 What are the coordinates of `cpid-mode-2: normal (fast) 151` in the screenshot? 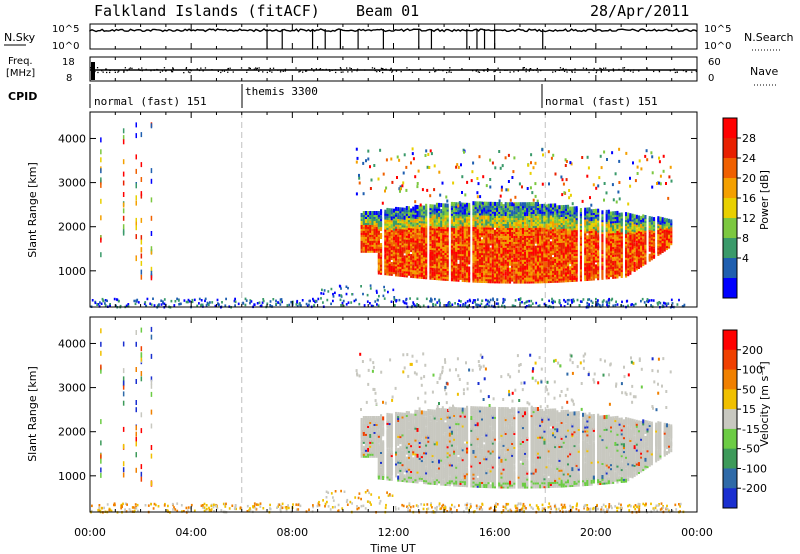 It's located at (601, 101).